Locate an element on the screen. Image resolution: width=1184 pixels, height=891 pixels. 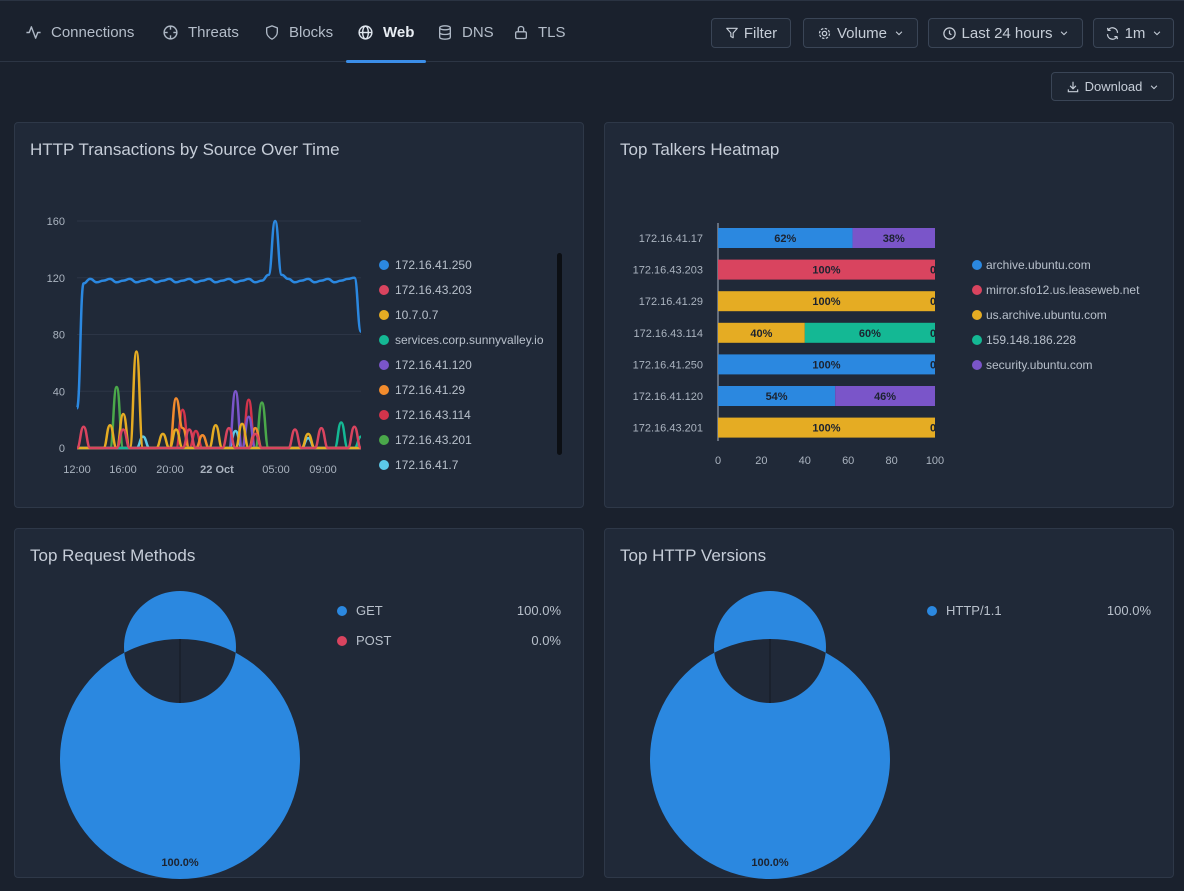
gear-icon is located at coordinates (824, 33).